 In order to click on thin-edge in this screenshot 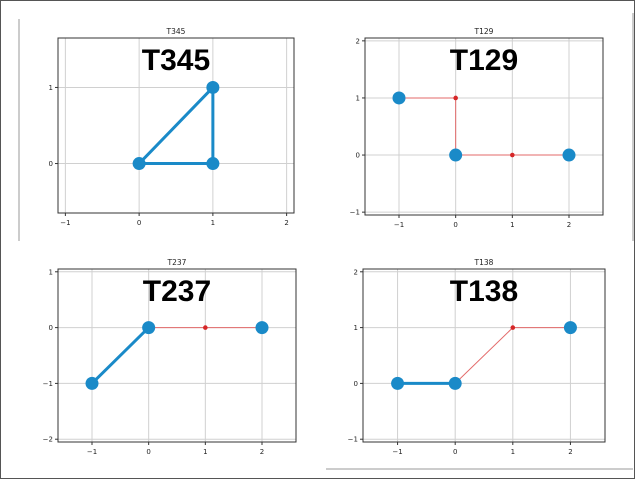, I will do `click(484, 355)`.